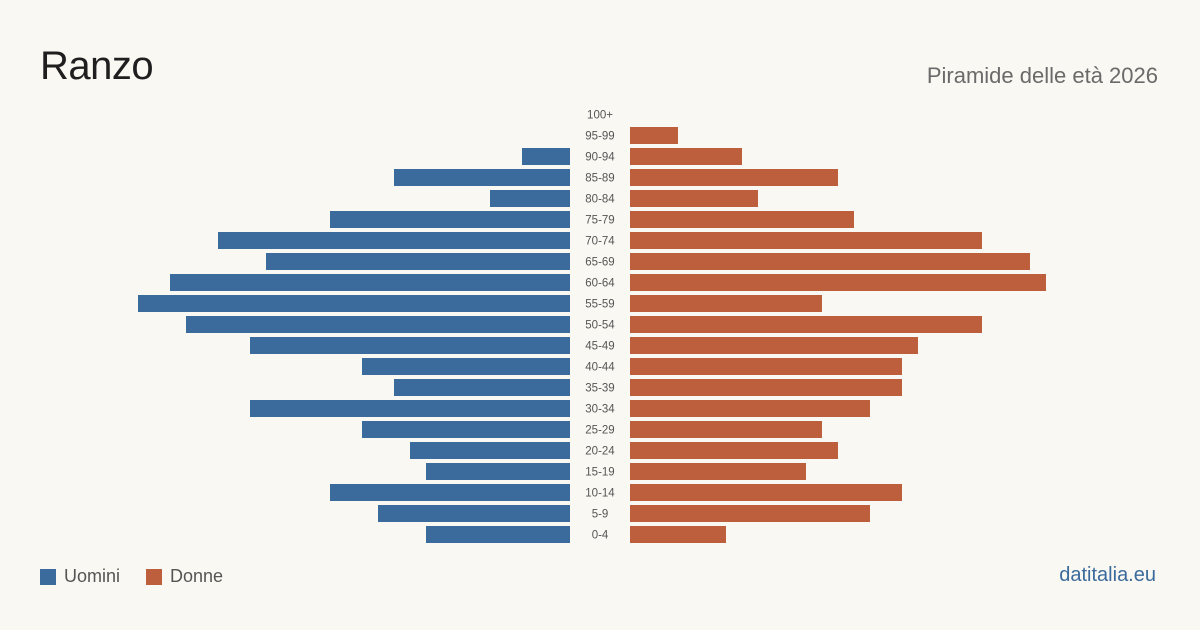  I want to click on chart-title: Ranzo, so click(97, 66).